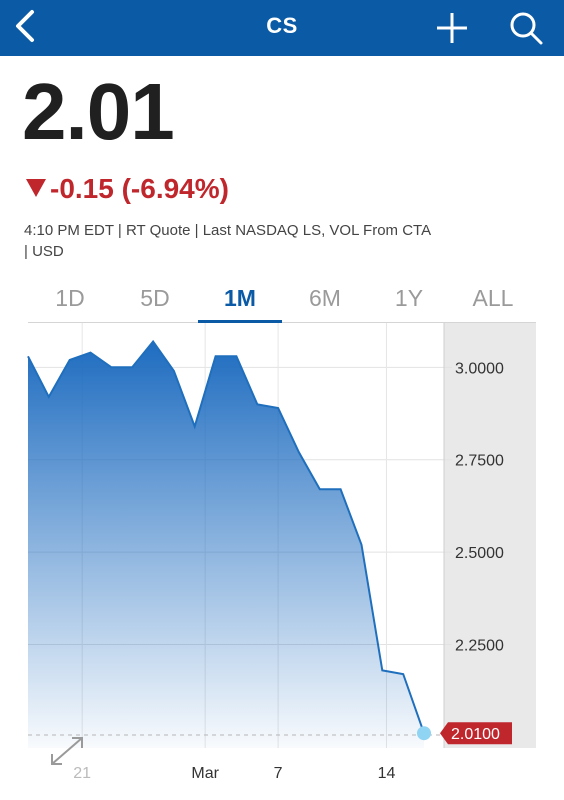 The height and width of the screenshot is (800, 564). I want to click on y-tick-label: 3.0000, so click(479, 368).